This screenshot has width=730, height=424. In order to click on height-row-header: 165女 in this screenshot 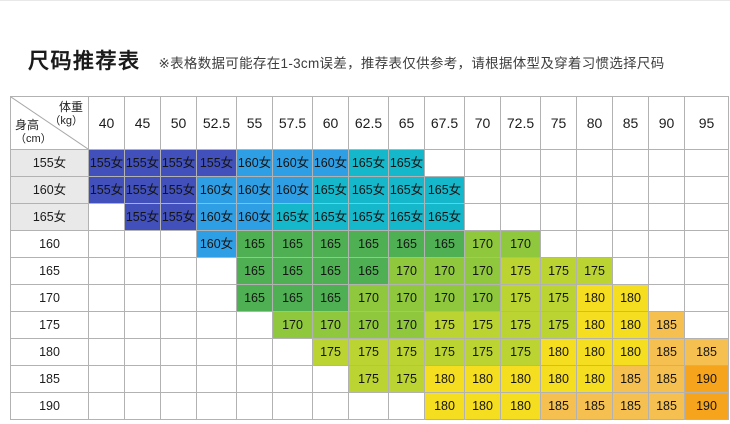, I will do `click(49, 217)`.